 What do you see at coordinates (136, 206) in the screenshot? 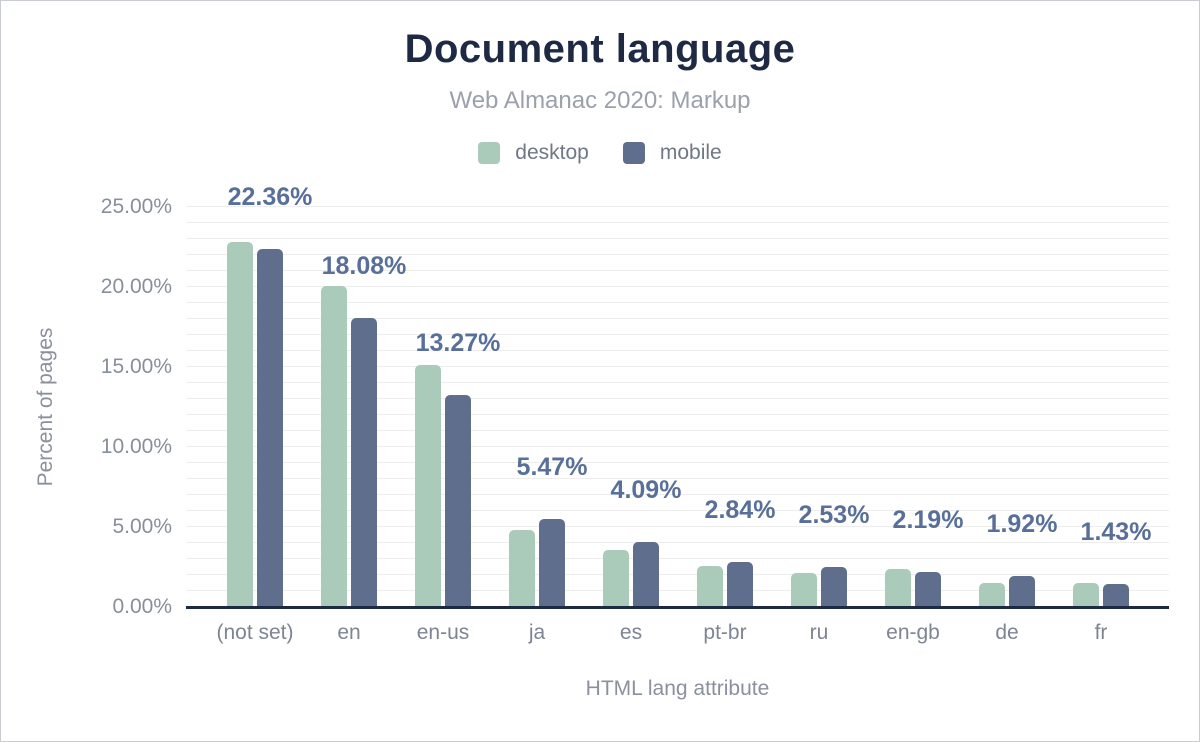
I see `y-tick-label: 25.00%` at bounding box center [136, 206].